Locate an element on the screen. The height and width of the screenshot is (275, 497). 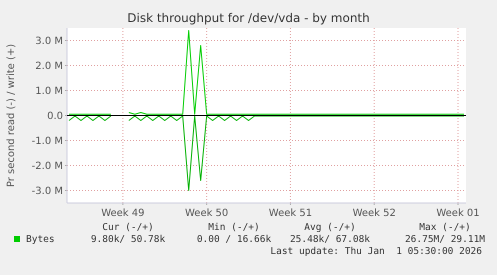
text: 26.75M/ 29.11M is located at coordinates (445, 239).